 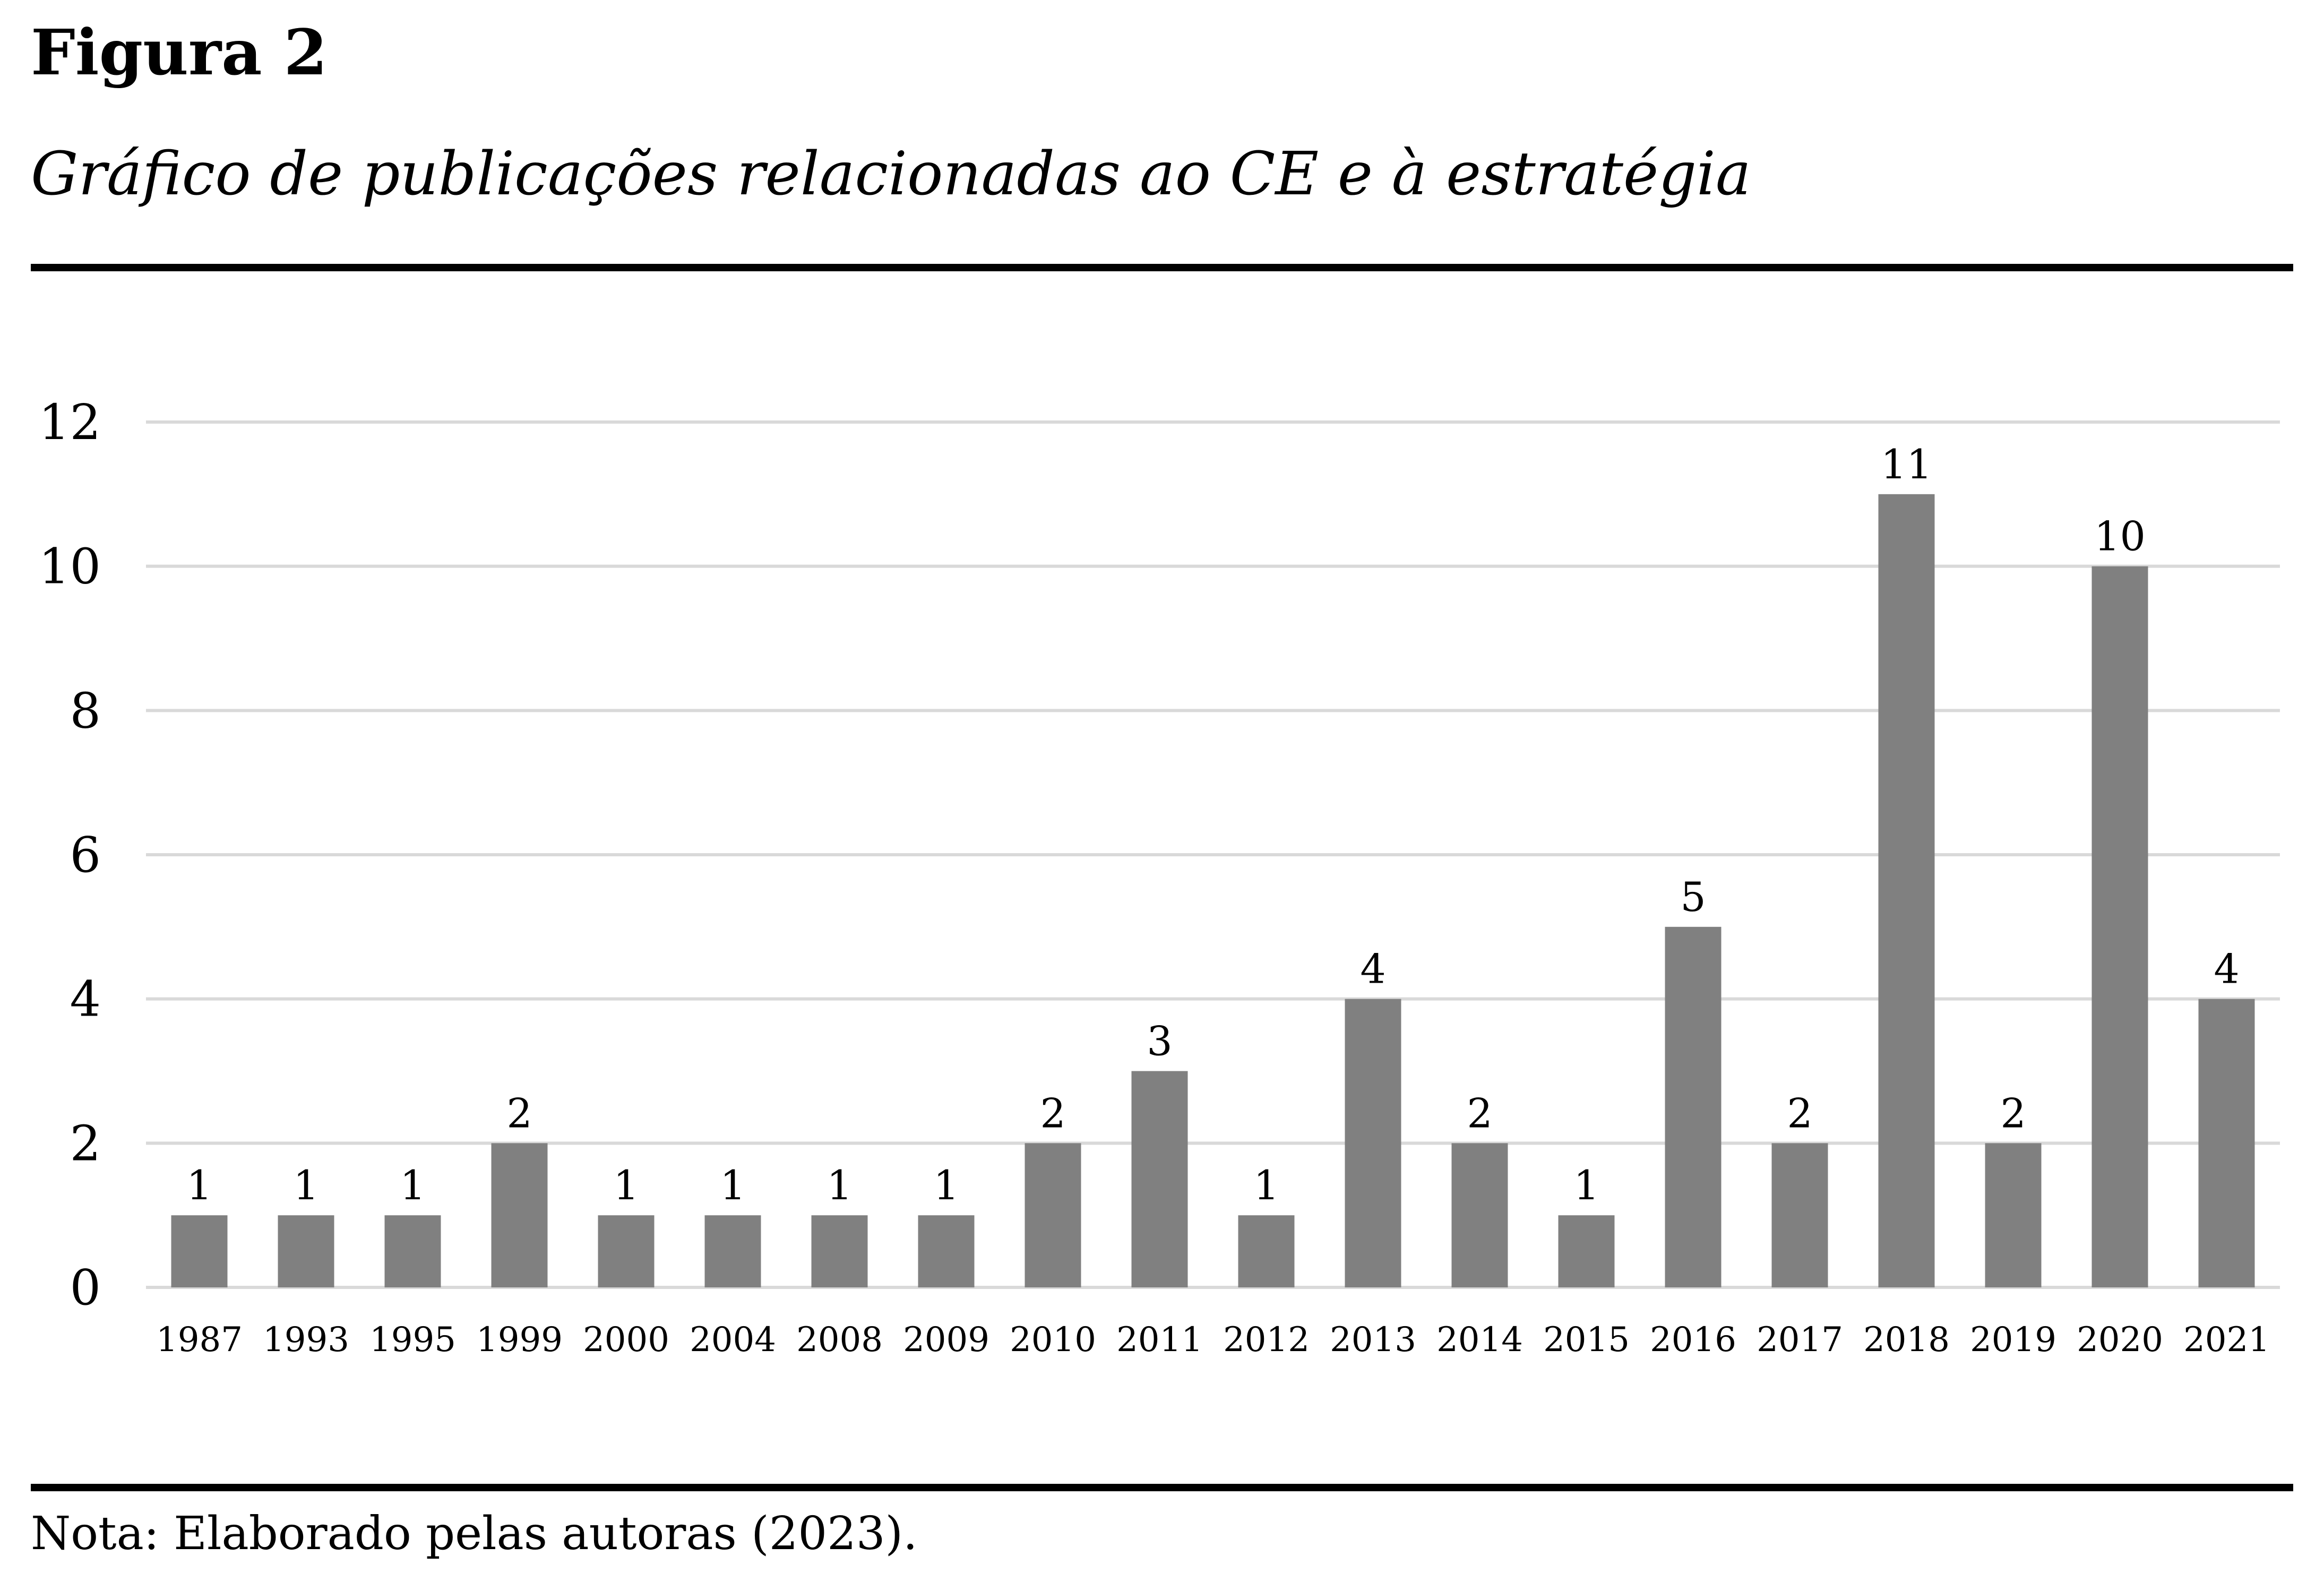 What do you see at coordinates (1159, 1179) in the screenshot?
I see `bar-2011` at bounding box center [1159, 1179].